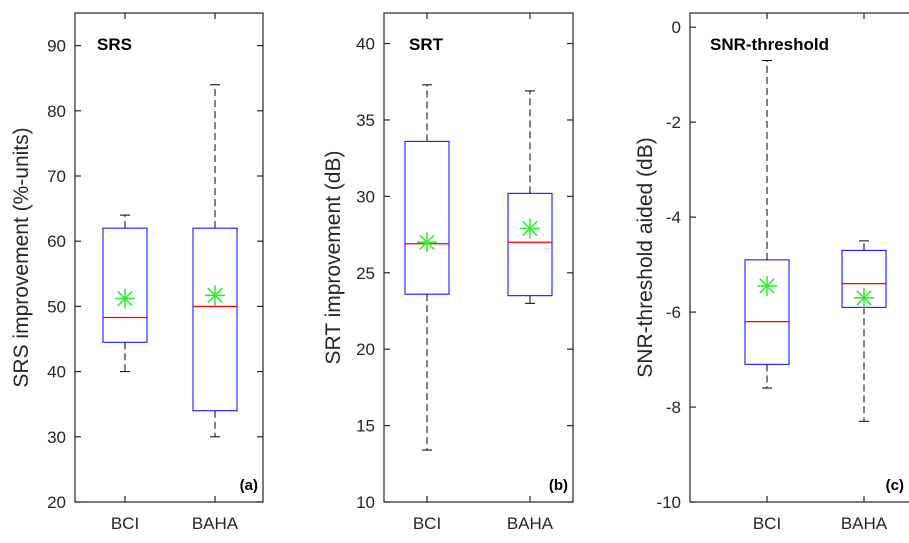 The height and width of the screenshot is (543, 909). I want to click on y-tick-label: 50, so click(56, 306).